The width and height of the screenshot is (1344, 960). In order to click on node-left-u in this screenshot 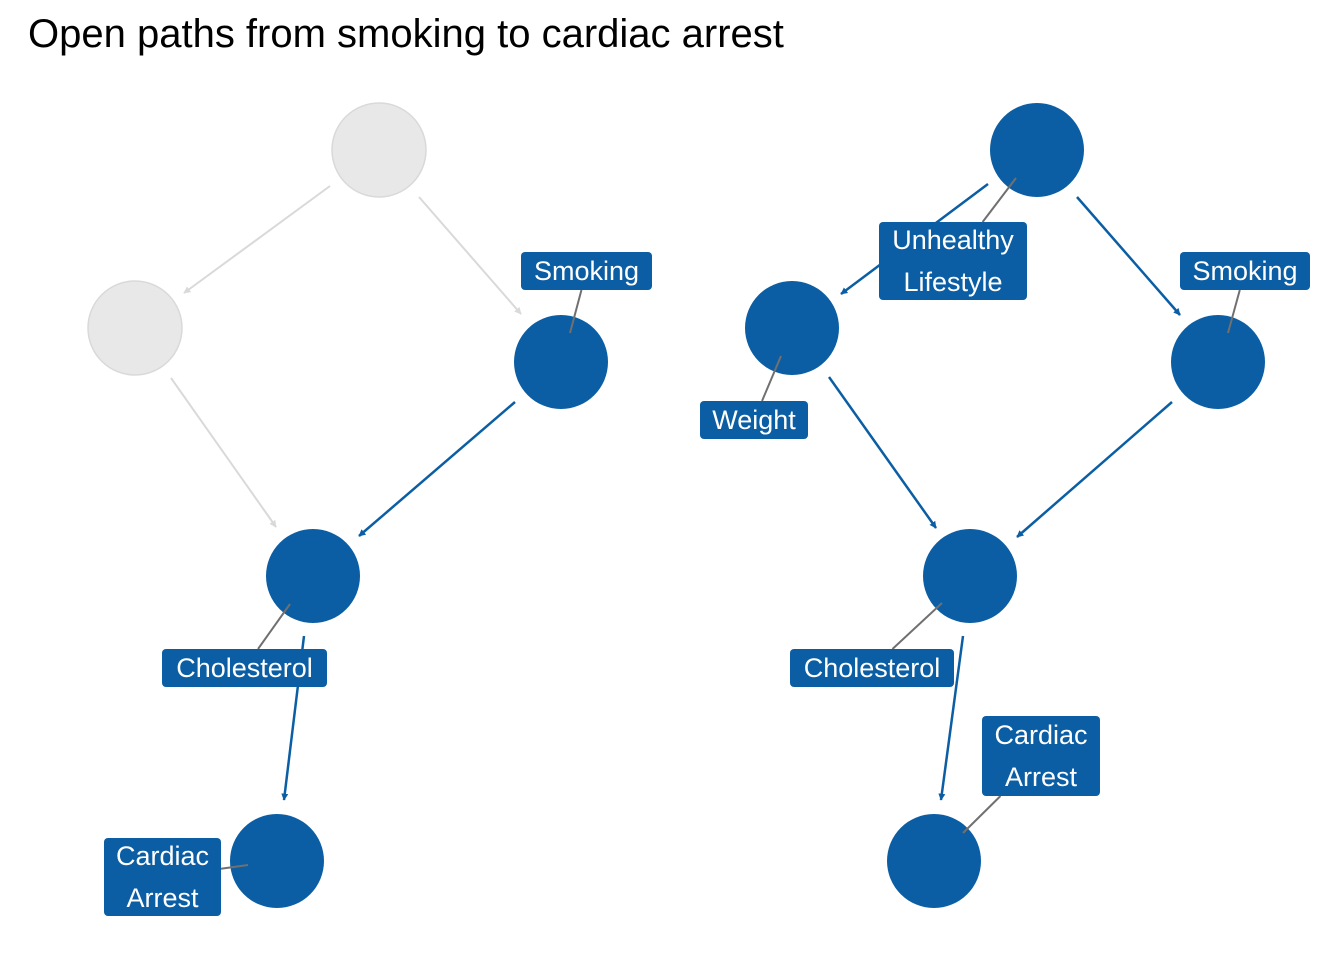, I will do `click(379, 150)`.